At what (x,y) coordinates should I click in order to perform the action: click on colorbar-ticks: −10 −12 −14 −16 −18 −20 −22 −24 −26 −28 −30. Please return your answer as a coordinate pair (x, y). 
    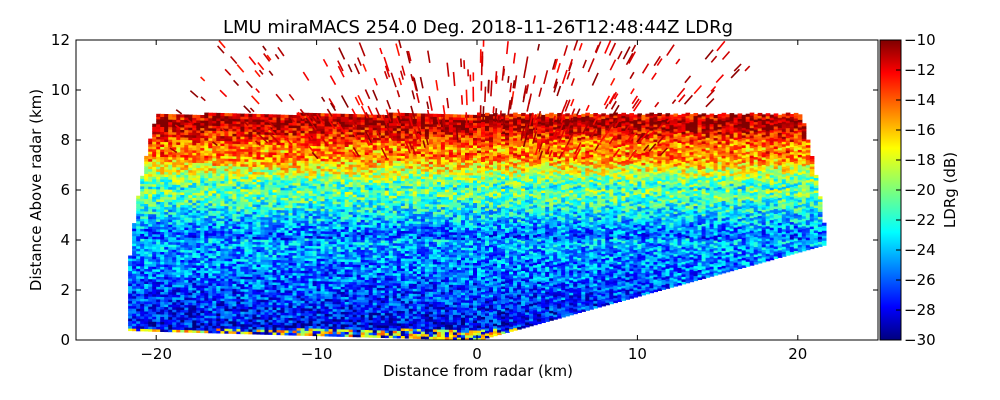
    Looking at the image, I should click on (916, 190).